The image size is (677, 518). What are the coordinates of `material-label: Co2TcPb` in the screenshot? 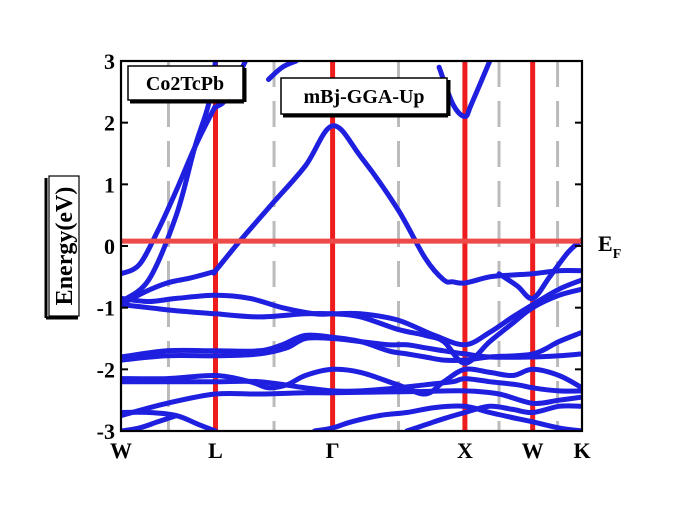 It's located at (185, 84).